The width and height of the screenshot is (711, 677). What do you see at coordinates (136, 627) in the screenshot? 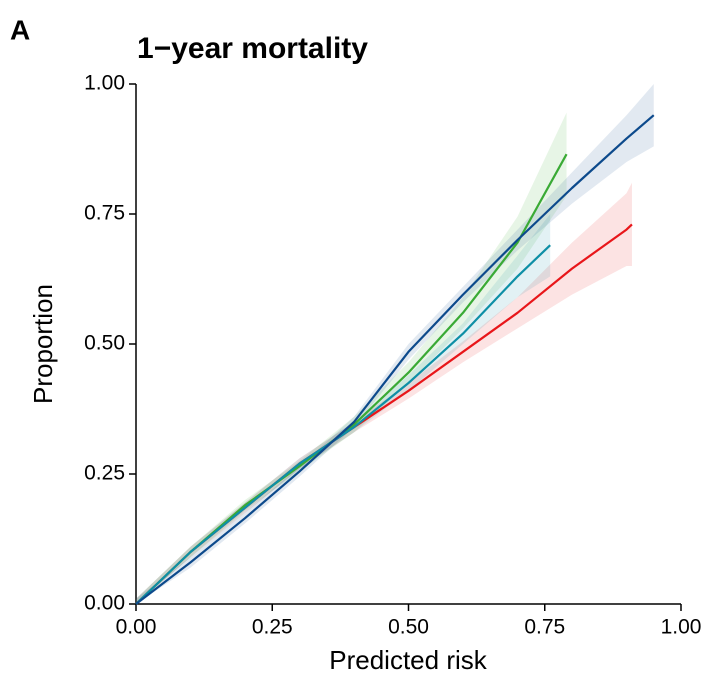
I see `x-tick-label: 0.00` at bounding box center [136, 627].